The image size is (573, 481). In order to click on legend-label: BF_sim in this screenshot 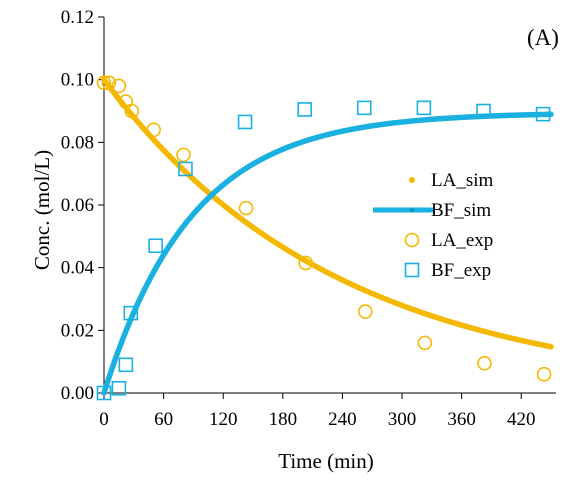, I will do `click(461, 210)`.